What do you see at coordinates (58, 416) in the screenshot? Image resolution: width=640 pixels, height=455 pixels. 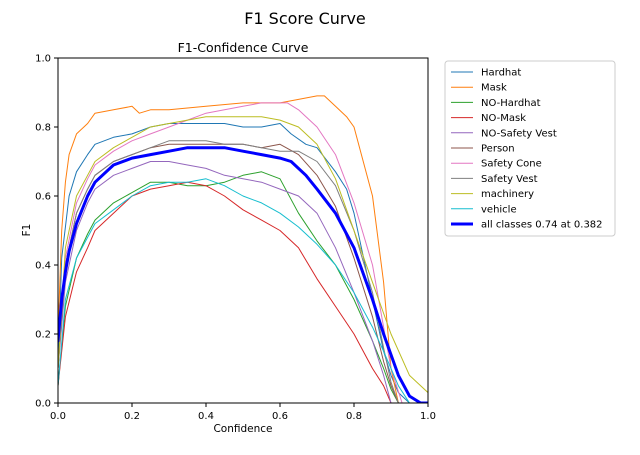 I see `x-tick-label: 0.0` at bounding box center [58, 416].